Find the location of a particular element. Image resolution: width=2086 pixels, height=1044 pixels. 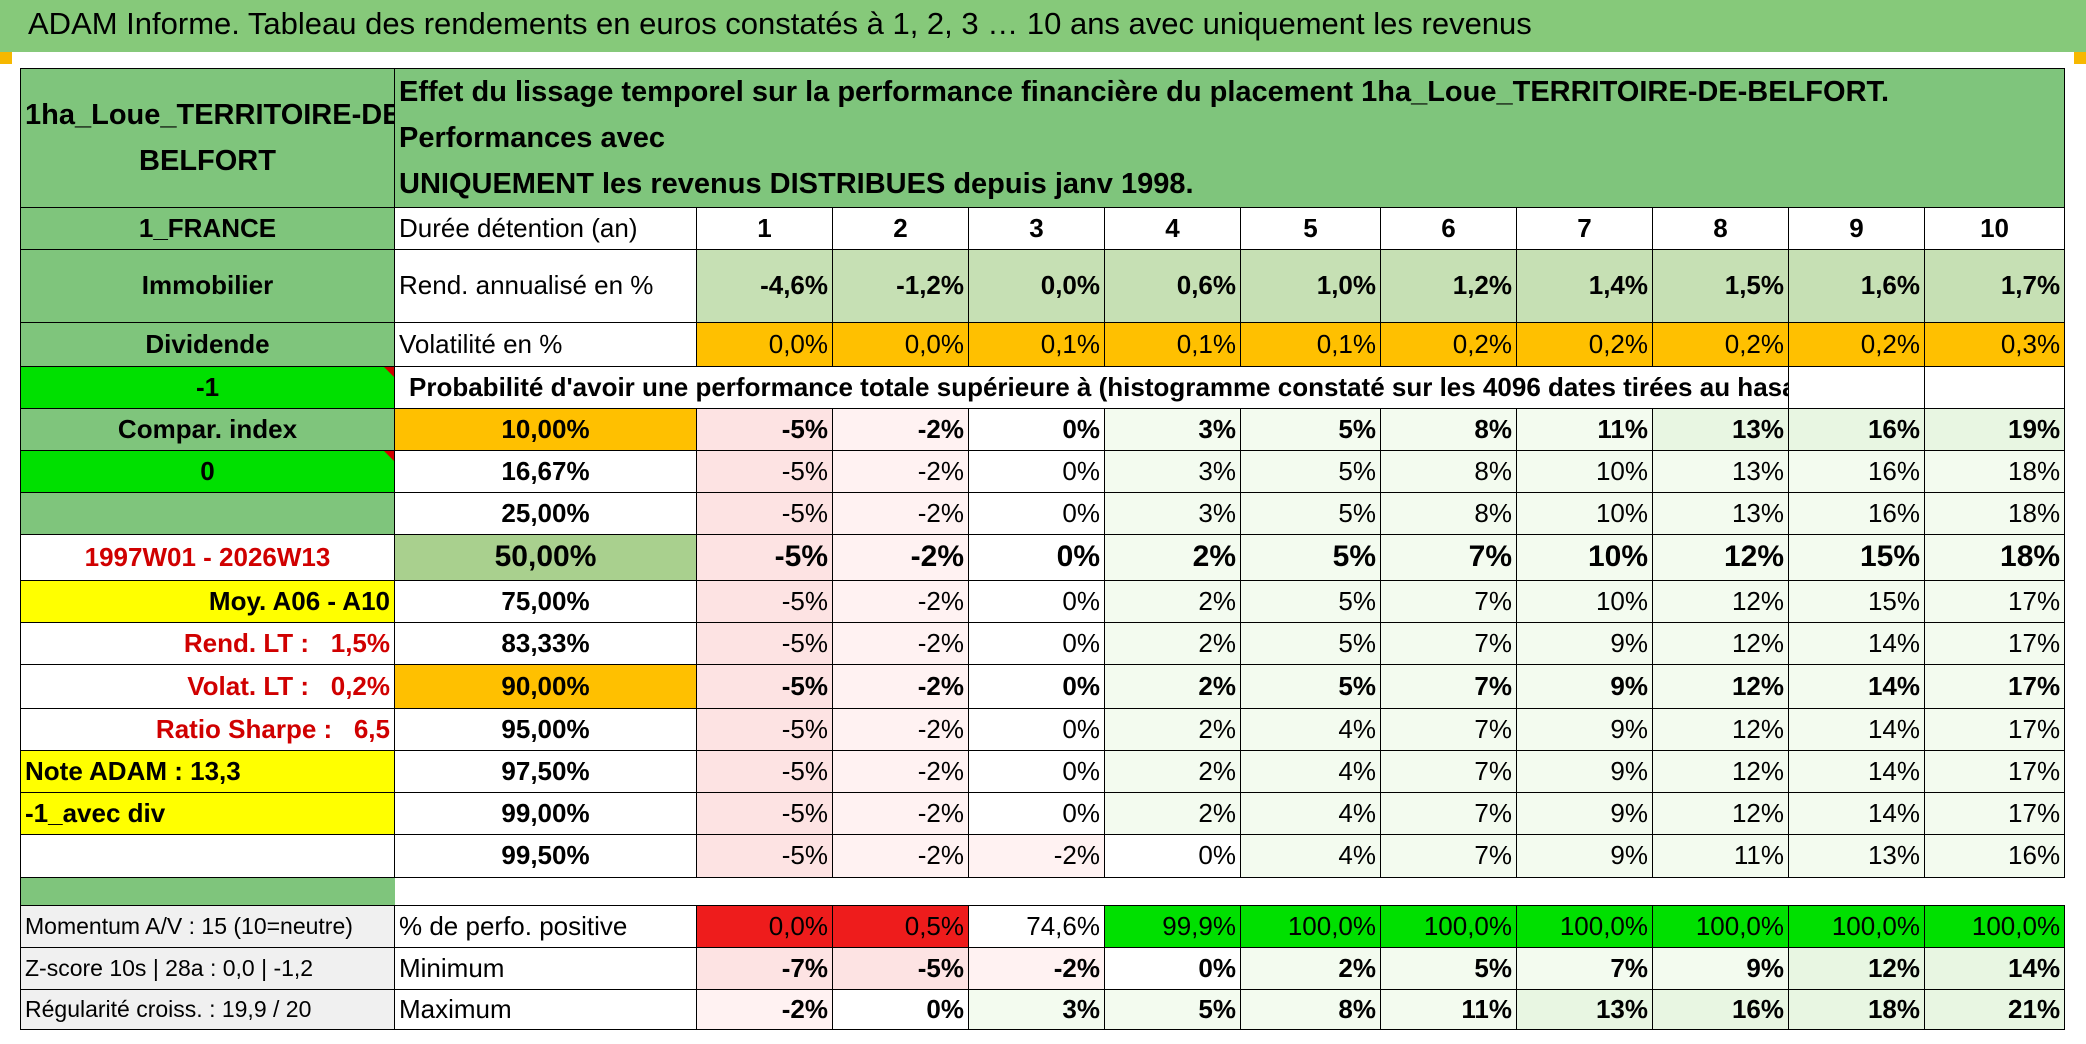

fund-name-cell: 1ha_Loue_TERRITOIRE-DE- BELFORT is located at coordinates (207, 138).